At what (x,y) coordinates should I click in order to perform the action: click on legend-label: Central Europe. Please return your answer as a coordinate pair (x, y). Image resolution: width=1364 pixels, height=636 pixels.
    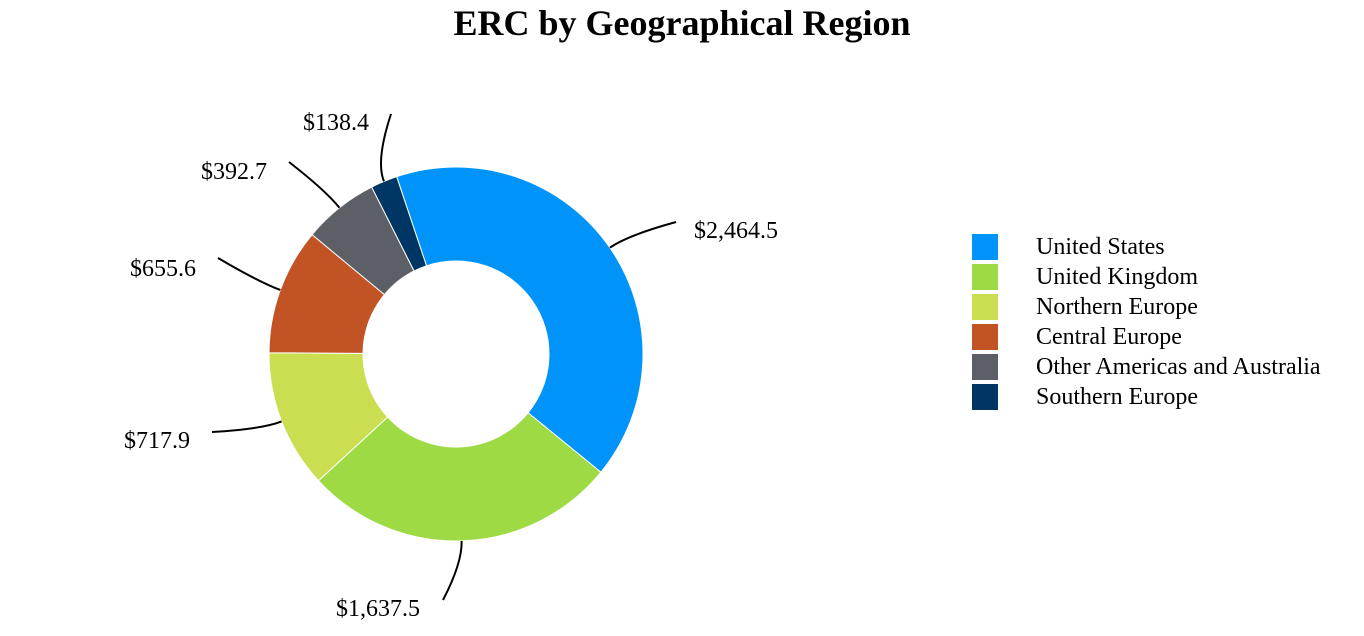
    Looking at the image, I should click on (1109, 336).